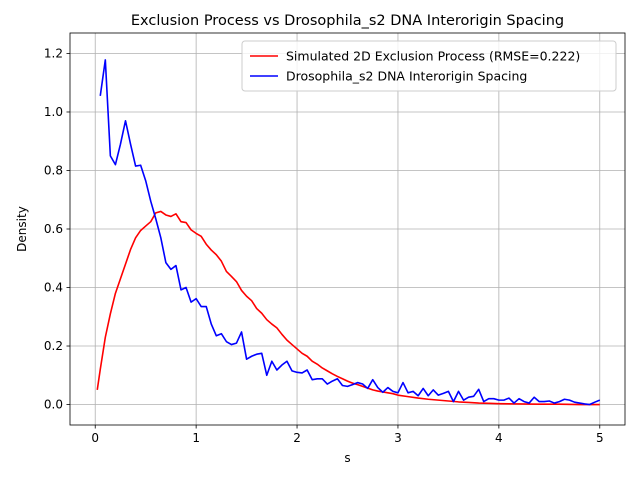 Image resolution: width=640 pixels, height=480 pixels. What do you see at coordinates (53, 54) in the screenshot?
I see `y-tick-label: 1.2` at bounding box center [53, 54].